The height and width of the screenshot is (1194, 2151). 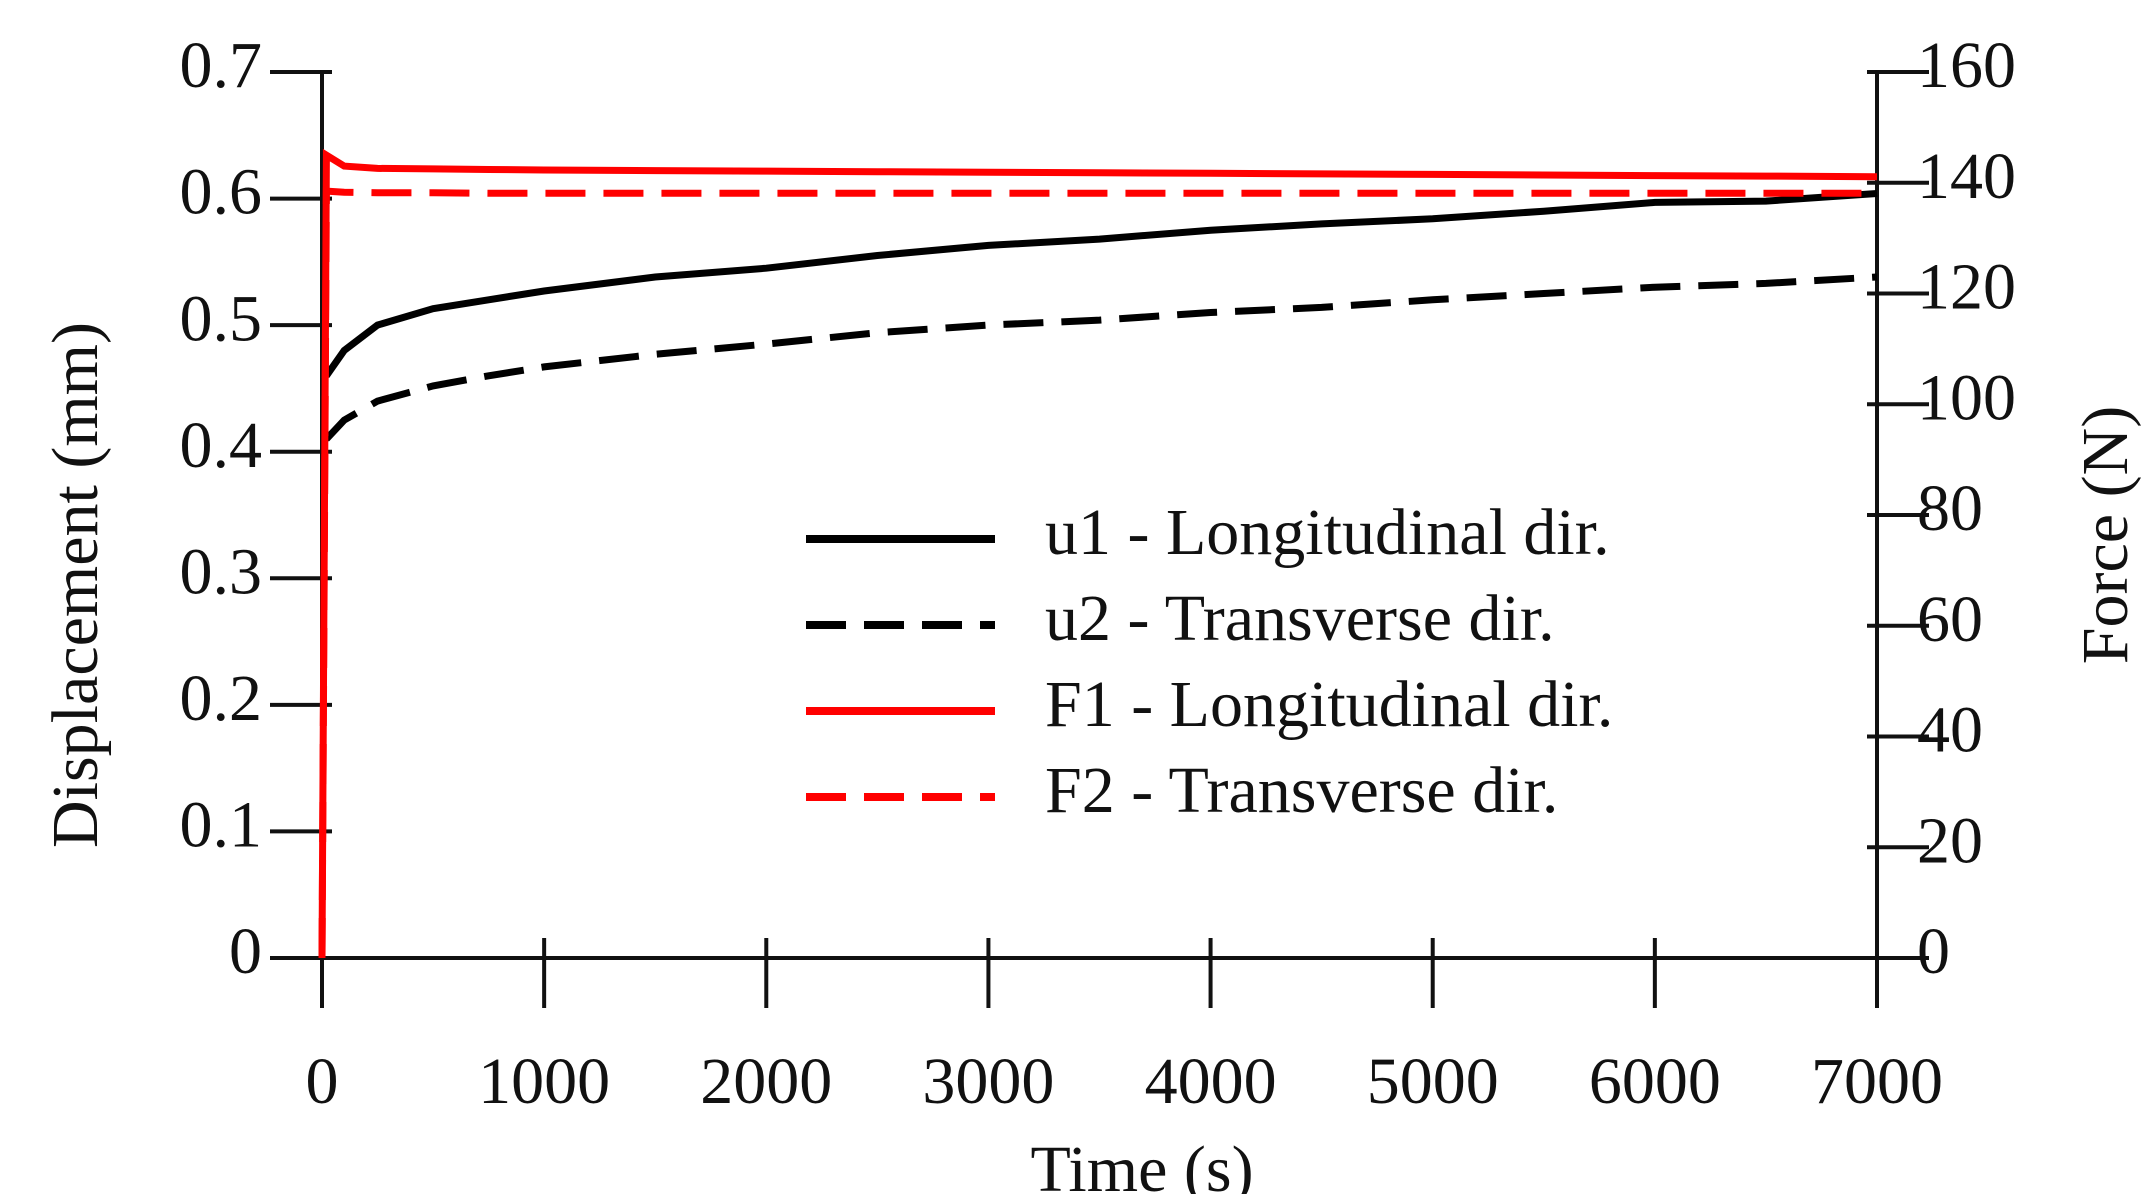 I want to click on x-tick-label: 1000, so click(x=544, y=1081).